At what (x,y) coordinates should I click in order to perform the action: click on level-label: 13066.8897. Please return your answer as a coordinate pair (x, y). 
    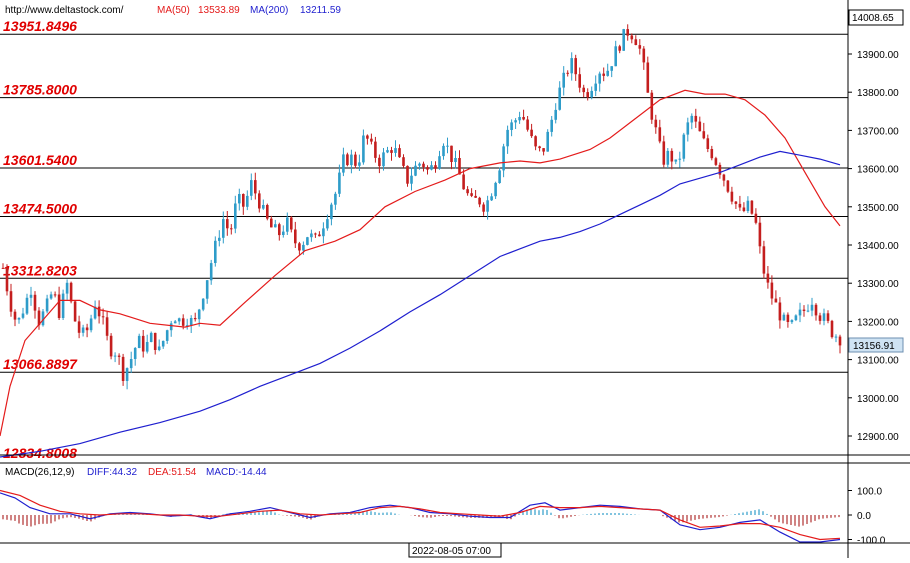
    Looking at the image, I should click on (40, 364).